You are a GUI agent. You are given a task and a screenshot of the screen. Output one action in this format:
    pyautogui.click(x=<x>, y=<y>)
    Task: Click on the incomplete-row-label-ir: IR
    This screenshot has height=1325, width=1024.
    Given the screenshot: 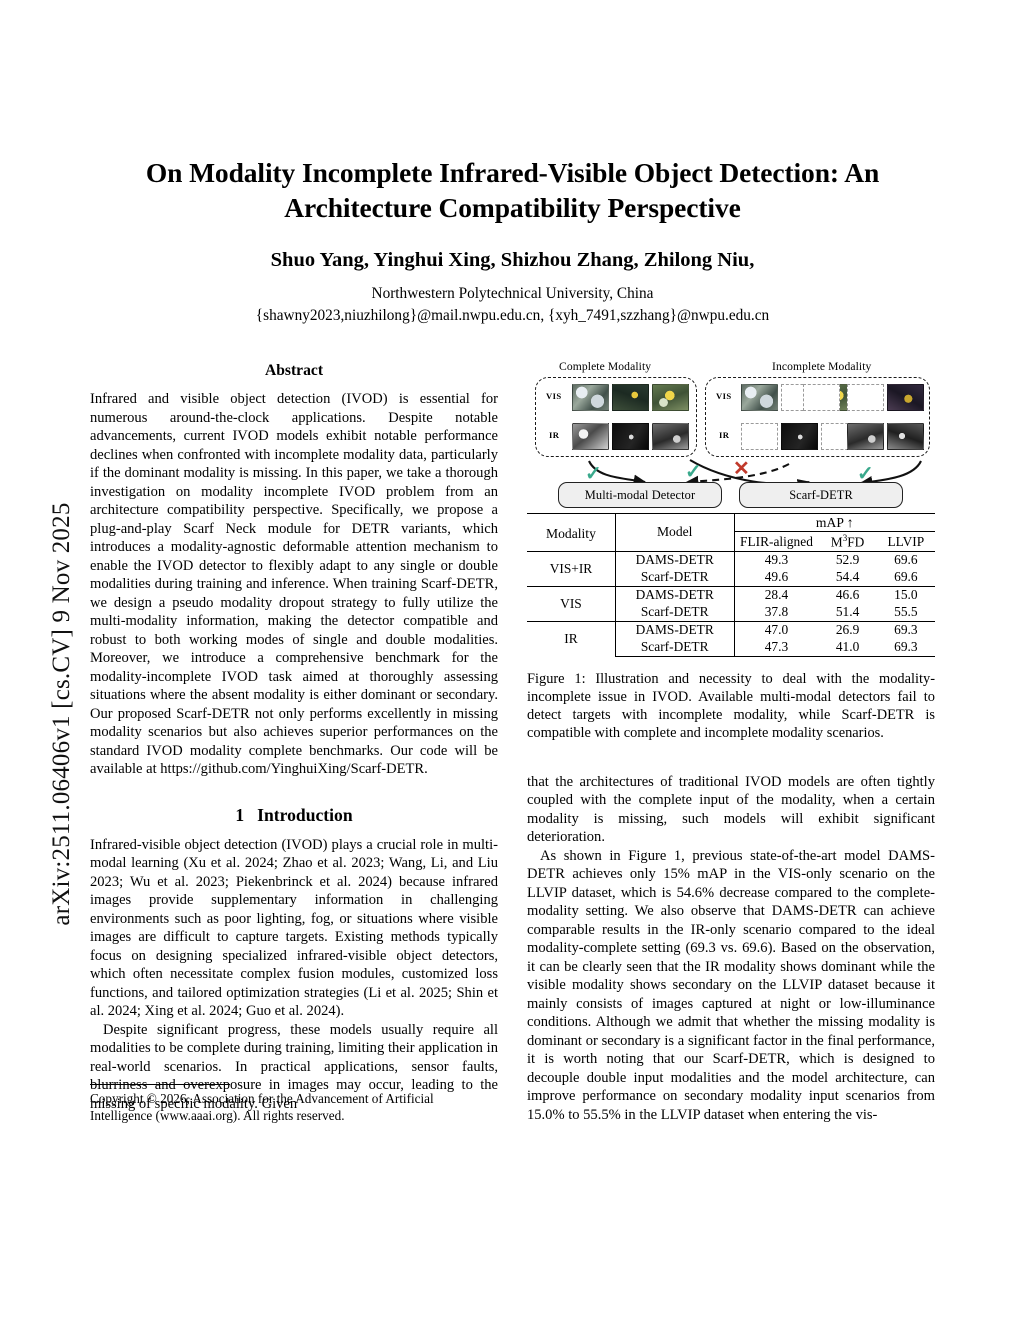 What is the action you would take?
    pyautogui.click(x=724, y=435)
    